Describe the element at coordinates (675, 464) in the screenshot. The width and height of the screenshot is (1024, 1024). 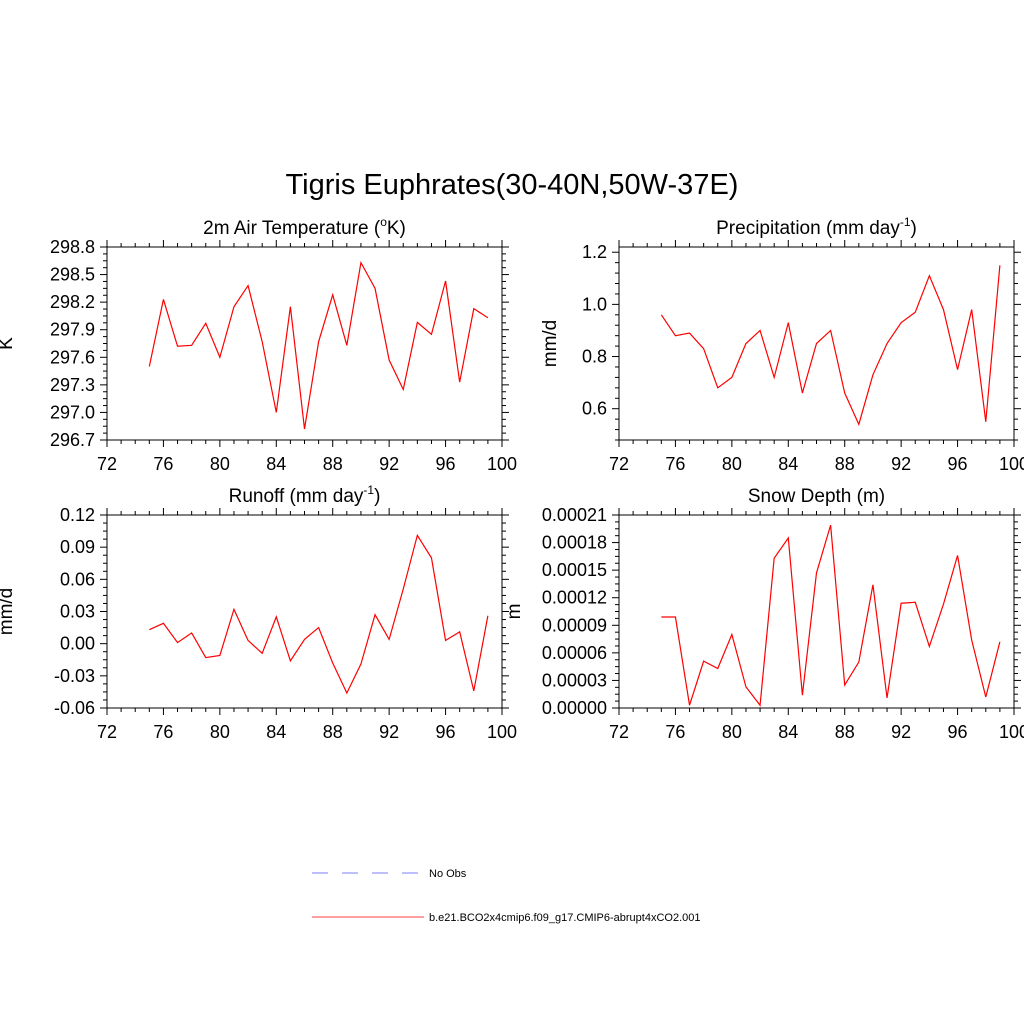
I see `precip-xtick-label: 76` at that location.